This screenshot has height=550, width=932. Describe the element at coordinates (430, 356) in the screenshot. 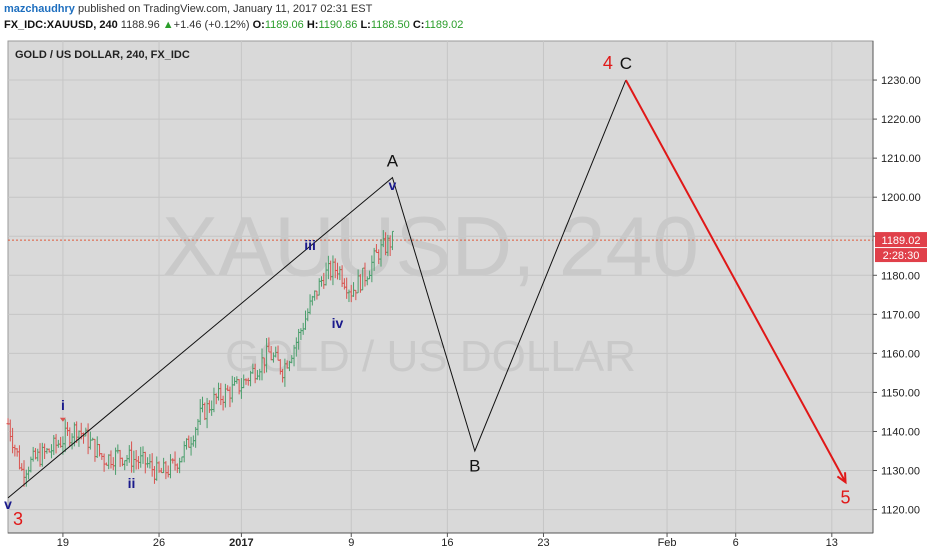

I see `watermark-name: GOLD / US DOLLAR` at that location.